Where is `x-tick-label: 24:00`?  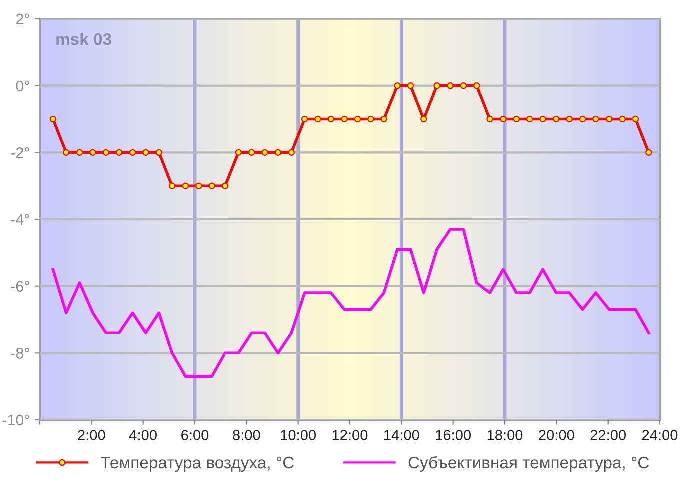
x-tick-label: 24:00 is located at coordinates (660, 435).